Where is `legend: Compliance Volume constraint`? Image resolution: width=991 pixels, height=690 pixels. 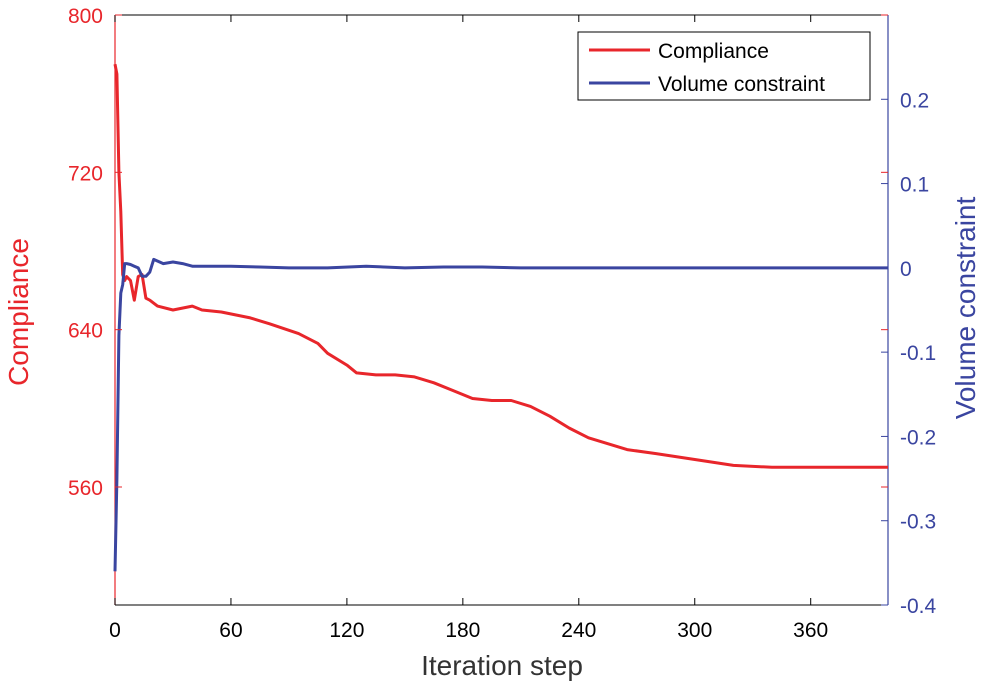
legend: Compliance Volume constraint is located at coordinates (724, 66).